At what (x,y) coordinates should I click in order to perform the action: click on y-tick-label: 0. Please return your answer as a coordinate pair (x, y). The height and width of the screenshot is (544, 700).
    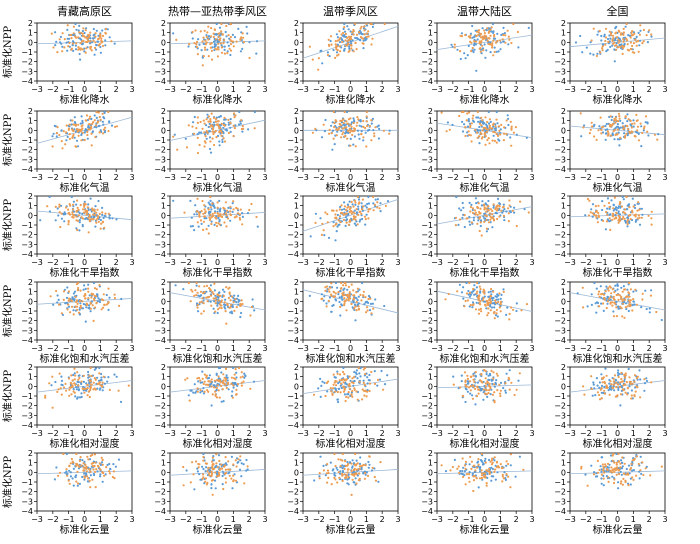
    Looking at the image, I should click on (563, 130).